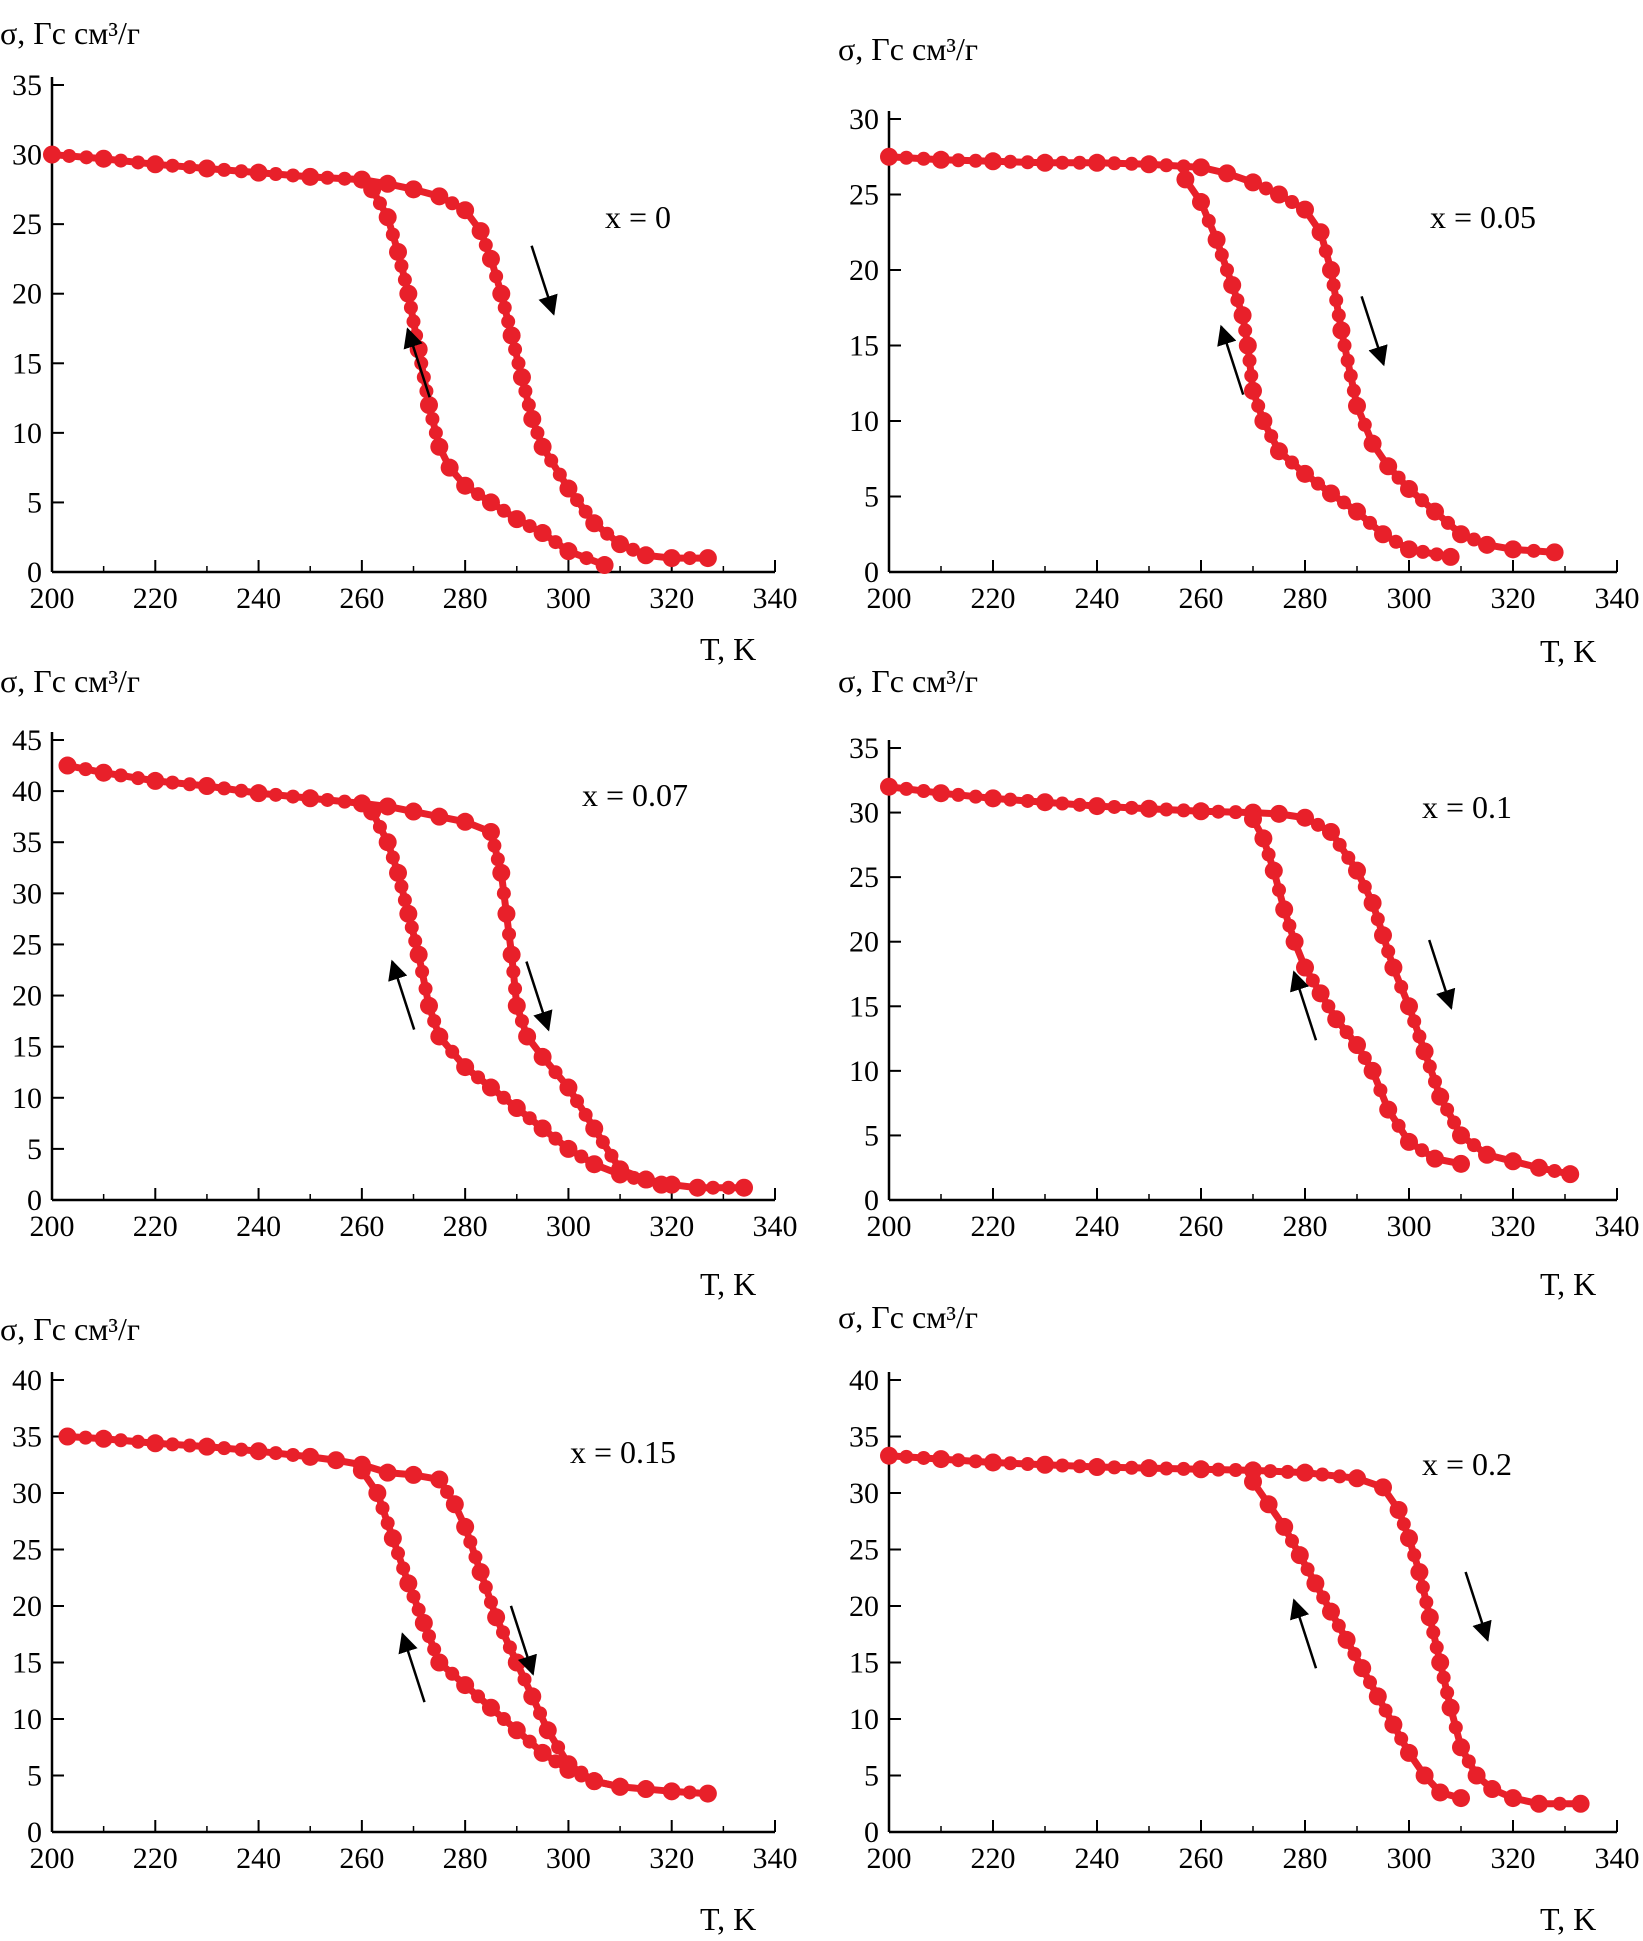  I want to click on y-tick-label: 15, so click(27, 1047).